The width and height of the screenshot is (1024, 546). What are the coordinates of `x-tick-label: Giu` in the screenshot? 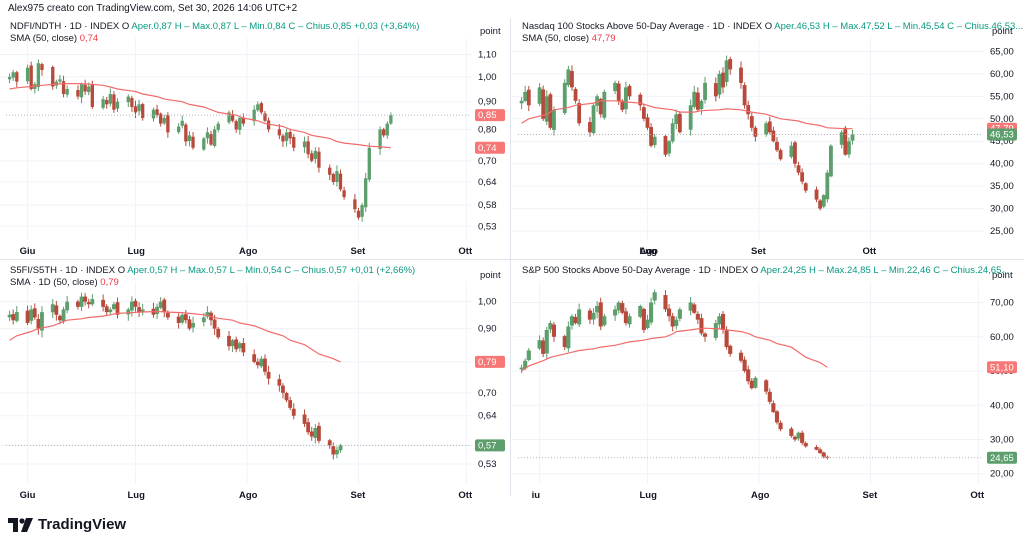 It's located at (28, 251).